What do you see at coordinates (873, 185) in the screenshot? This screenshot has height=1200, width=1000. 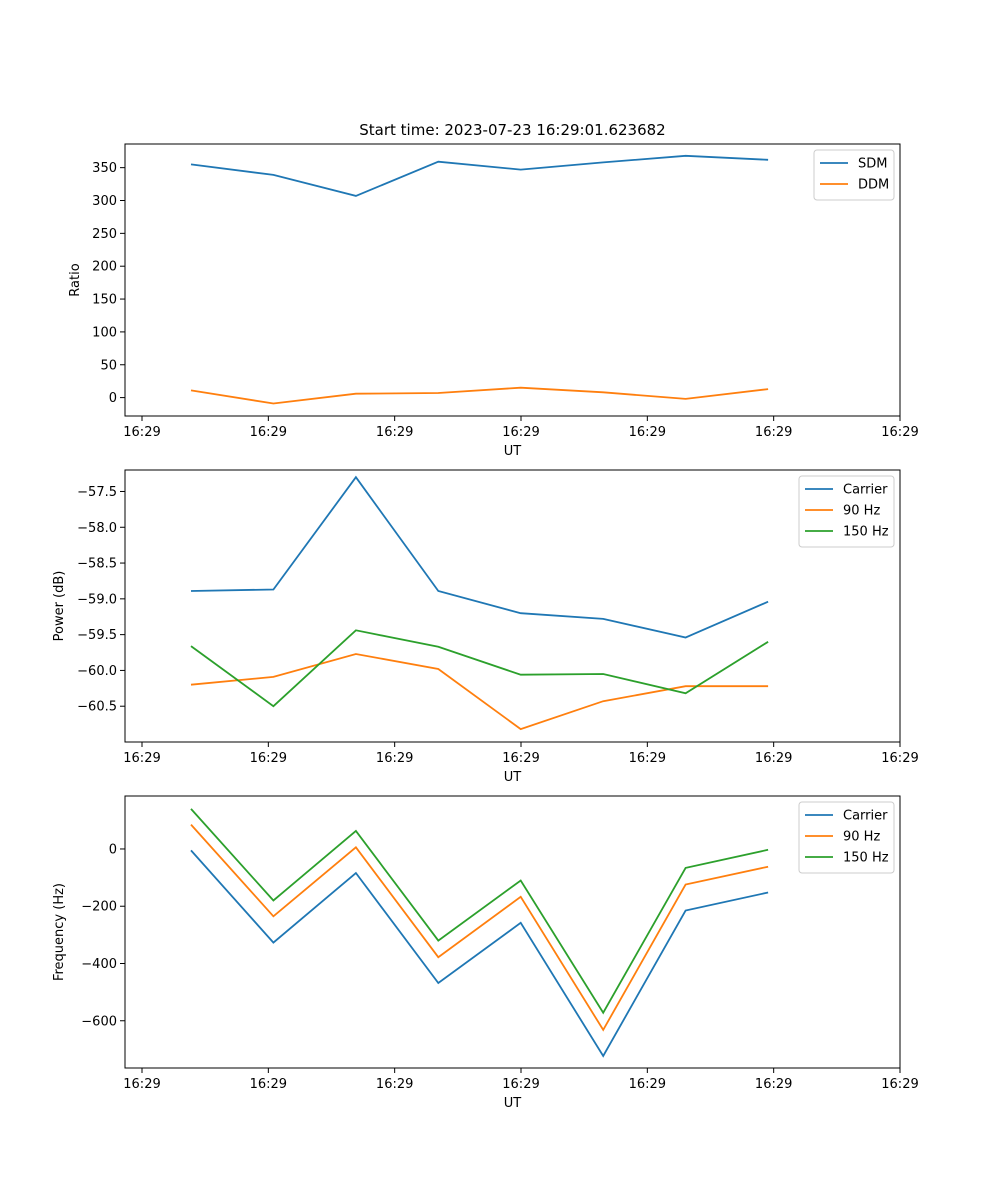 I see `legend-label: DDM` at bounding box center [873, 185].